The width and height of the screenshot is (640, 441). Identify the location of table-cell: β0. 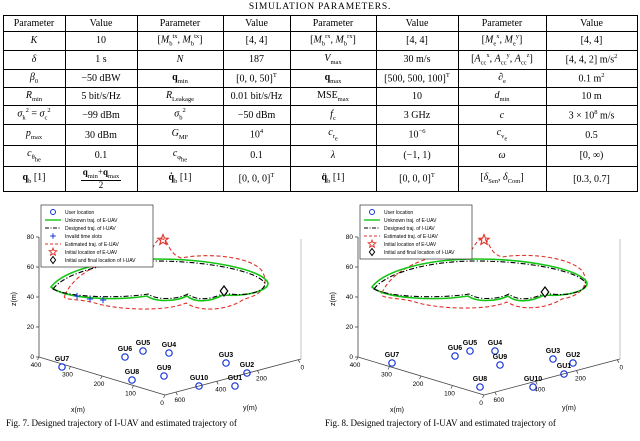
(34, 78).